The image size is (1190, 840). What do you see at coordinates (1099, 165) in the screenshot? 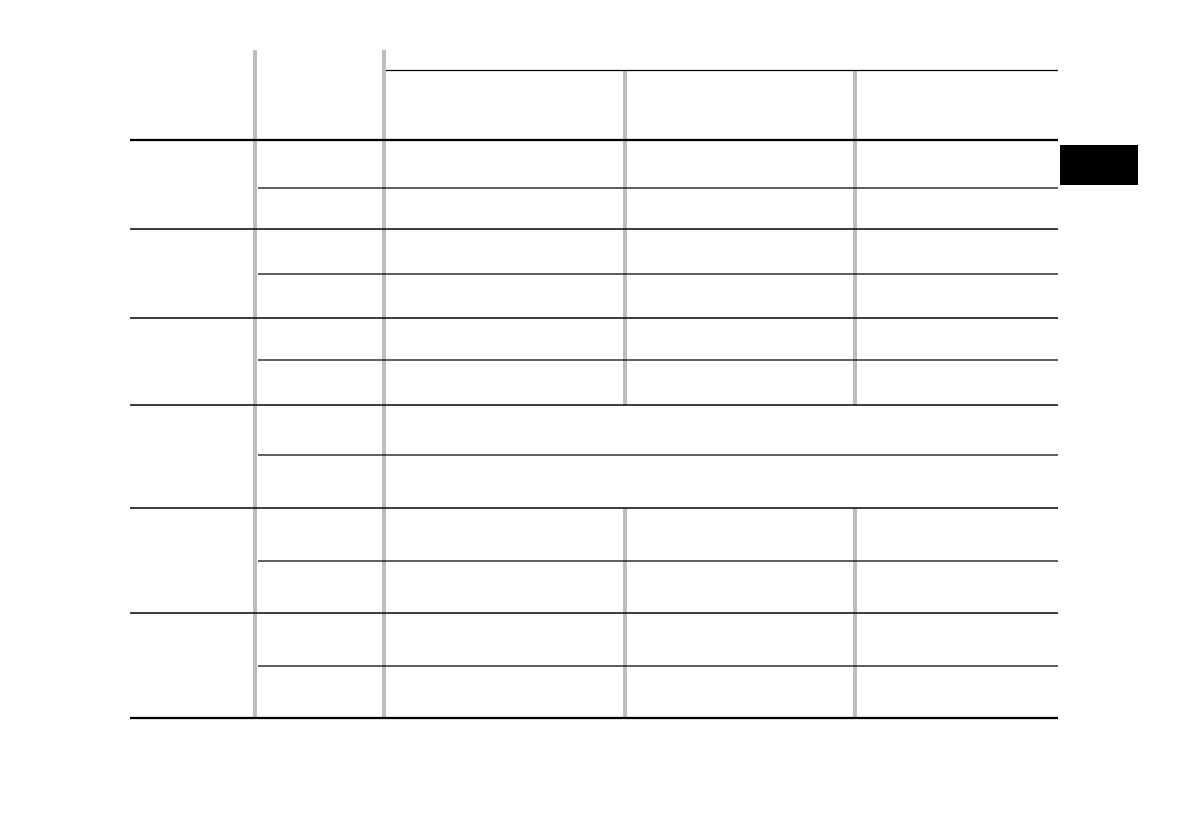
I see `side-tab` at bounding box center [1099, 165].